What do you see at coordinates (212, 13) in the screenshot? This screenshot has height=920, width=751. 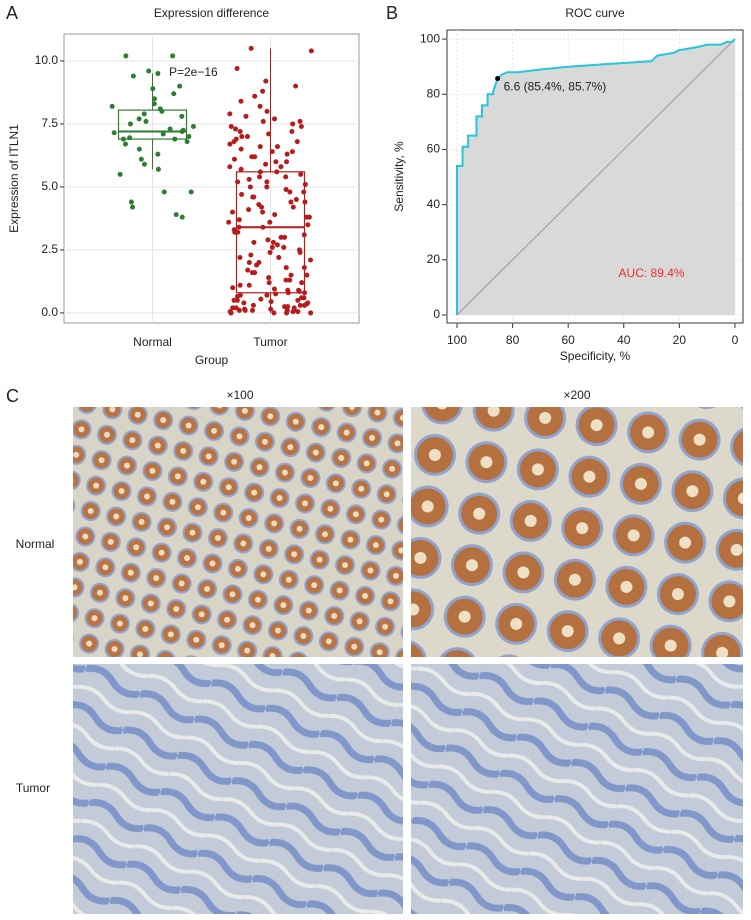 I see `chart-title: Expression difference` at bounding box center [212, 13].